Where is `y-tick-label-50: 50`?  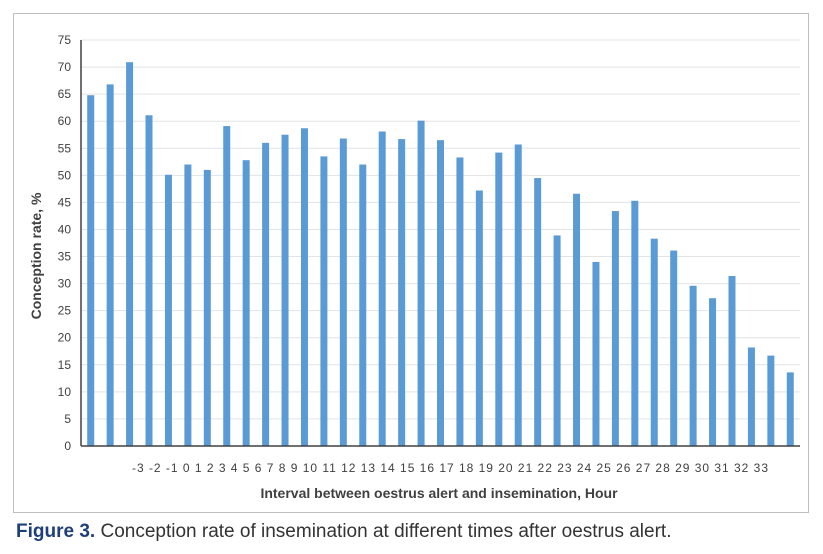
y-tick-label-50: 50 is located at coordinates (65, 175).